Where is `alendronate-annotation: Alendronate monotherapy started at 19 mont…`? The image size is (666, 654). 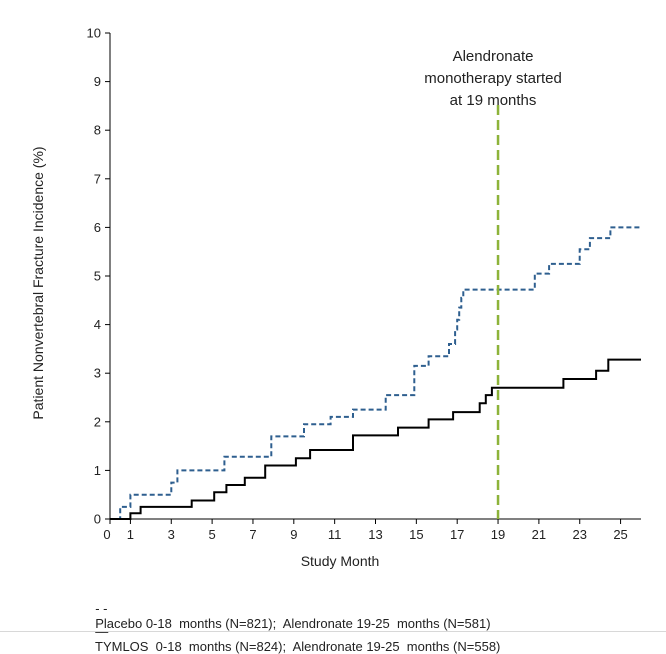 alendronate-annotation: Alendronate monotherapy started at 19 mont… is located at coordinates (493, 283).